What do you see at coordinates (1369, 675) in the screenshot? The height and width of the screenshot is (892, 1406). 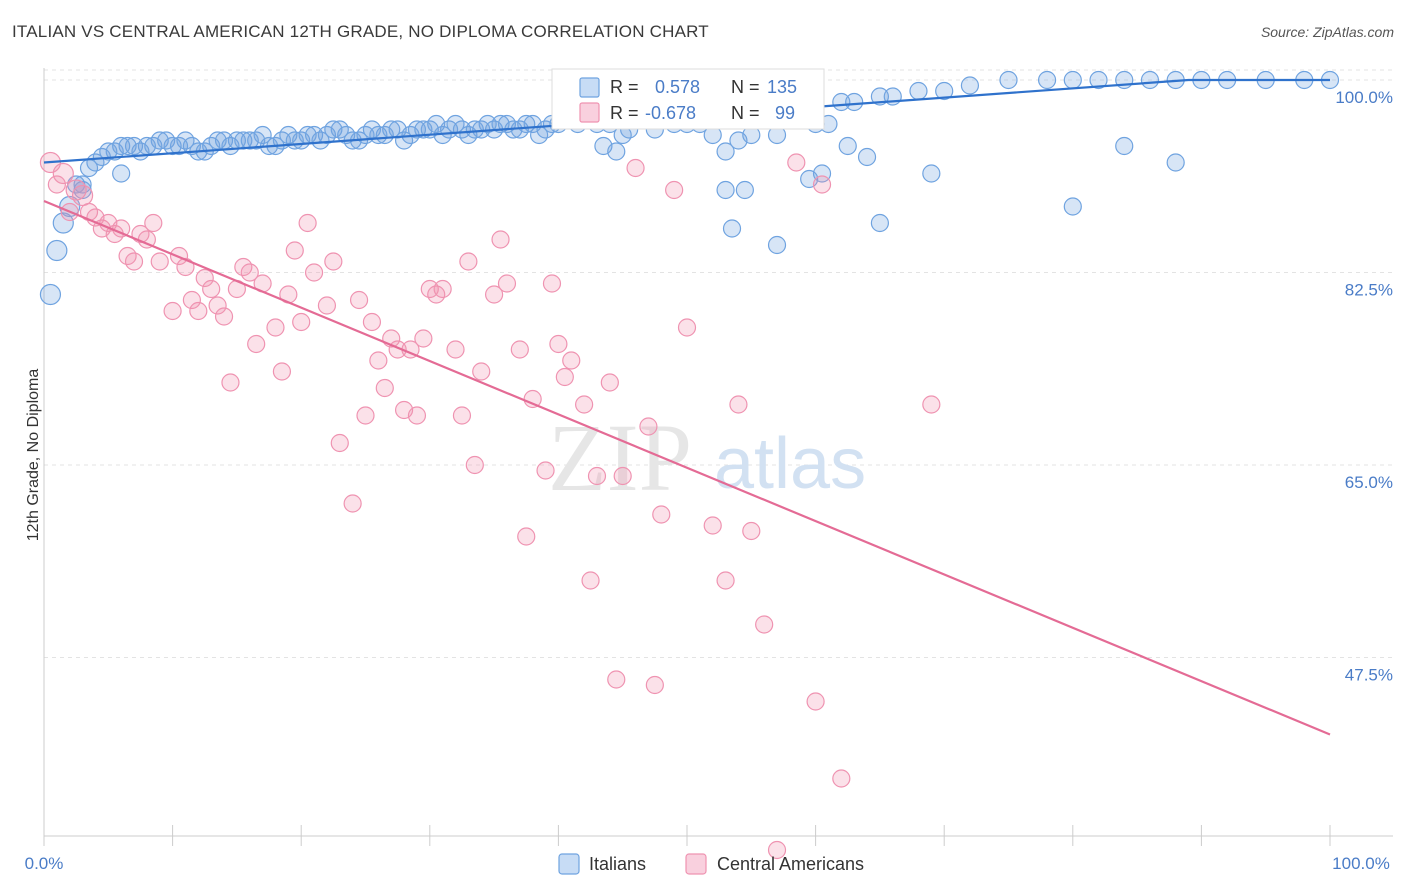 I see `y-tick-label: 47.5%` at bounding box center [1369, 675].